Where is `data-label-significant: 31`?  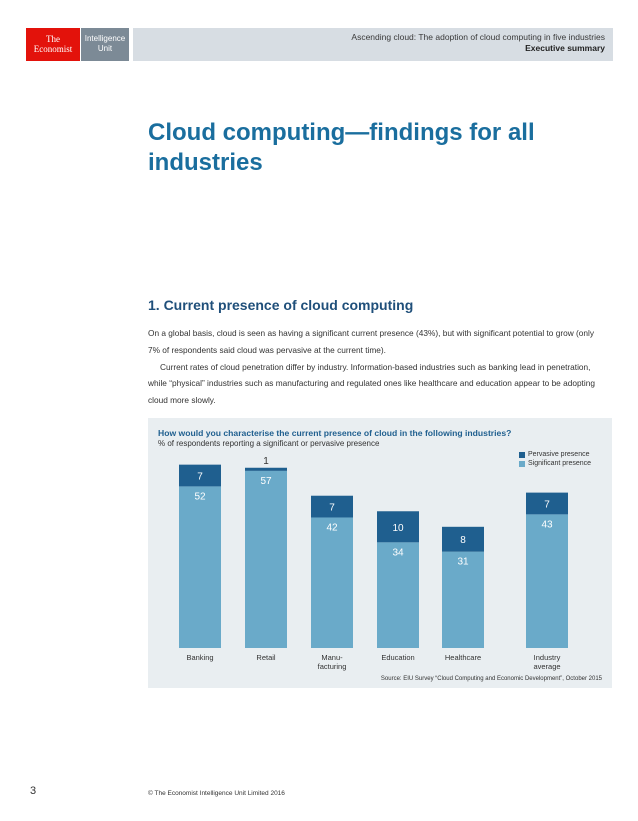 data-label-significant: 31 is located at coordinates (463, 562).